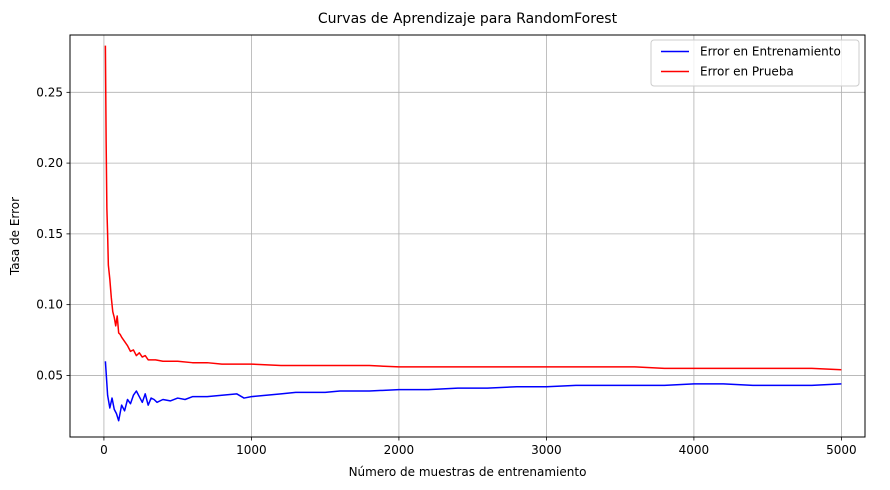 This screenshot has height=490, width=890. Describe the element at coordinates (468, 19) in the screenshot. I see `chart-title: Curvas de Aprendizaje para RandomForest` at that location.